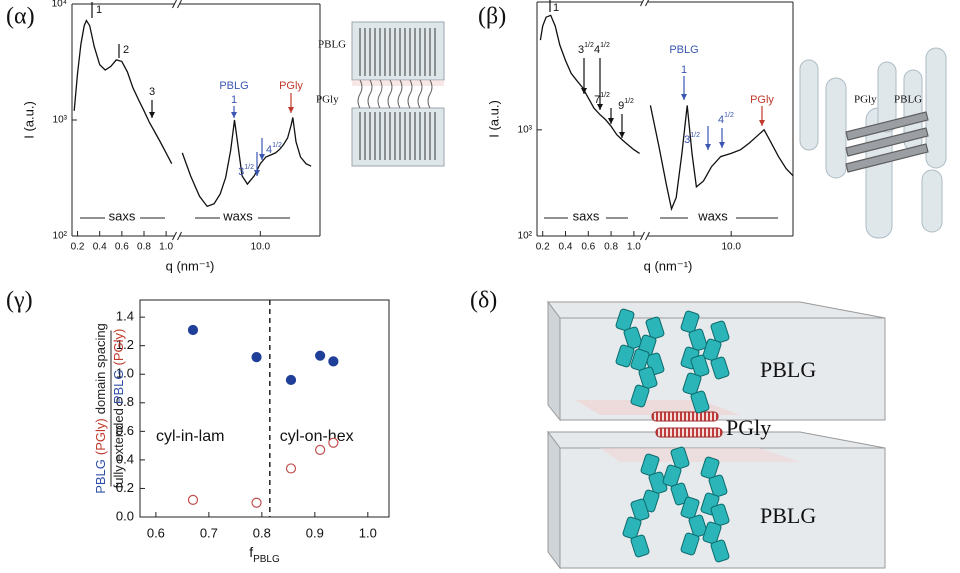 This screenshot has height=573, width=960. I want to click on range-label: saxs, so click(586, 215).